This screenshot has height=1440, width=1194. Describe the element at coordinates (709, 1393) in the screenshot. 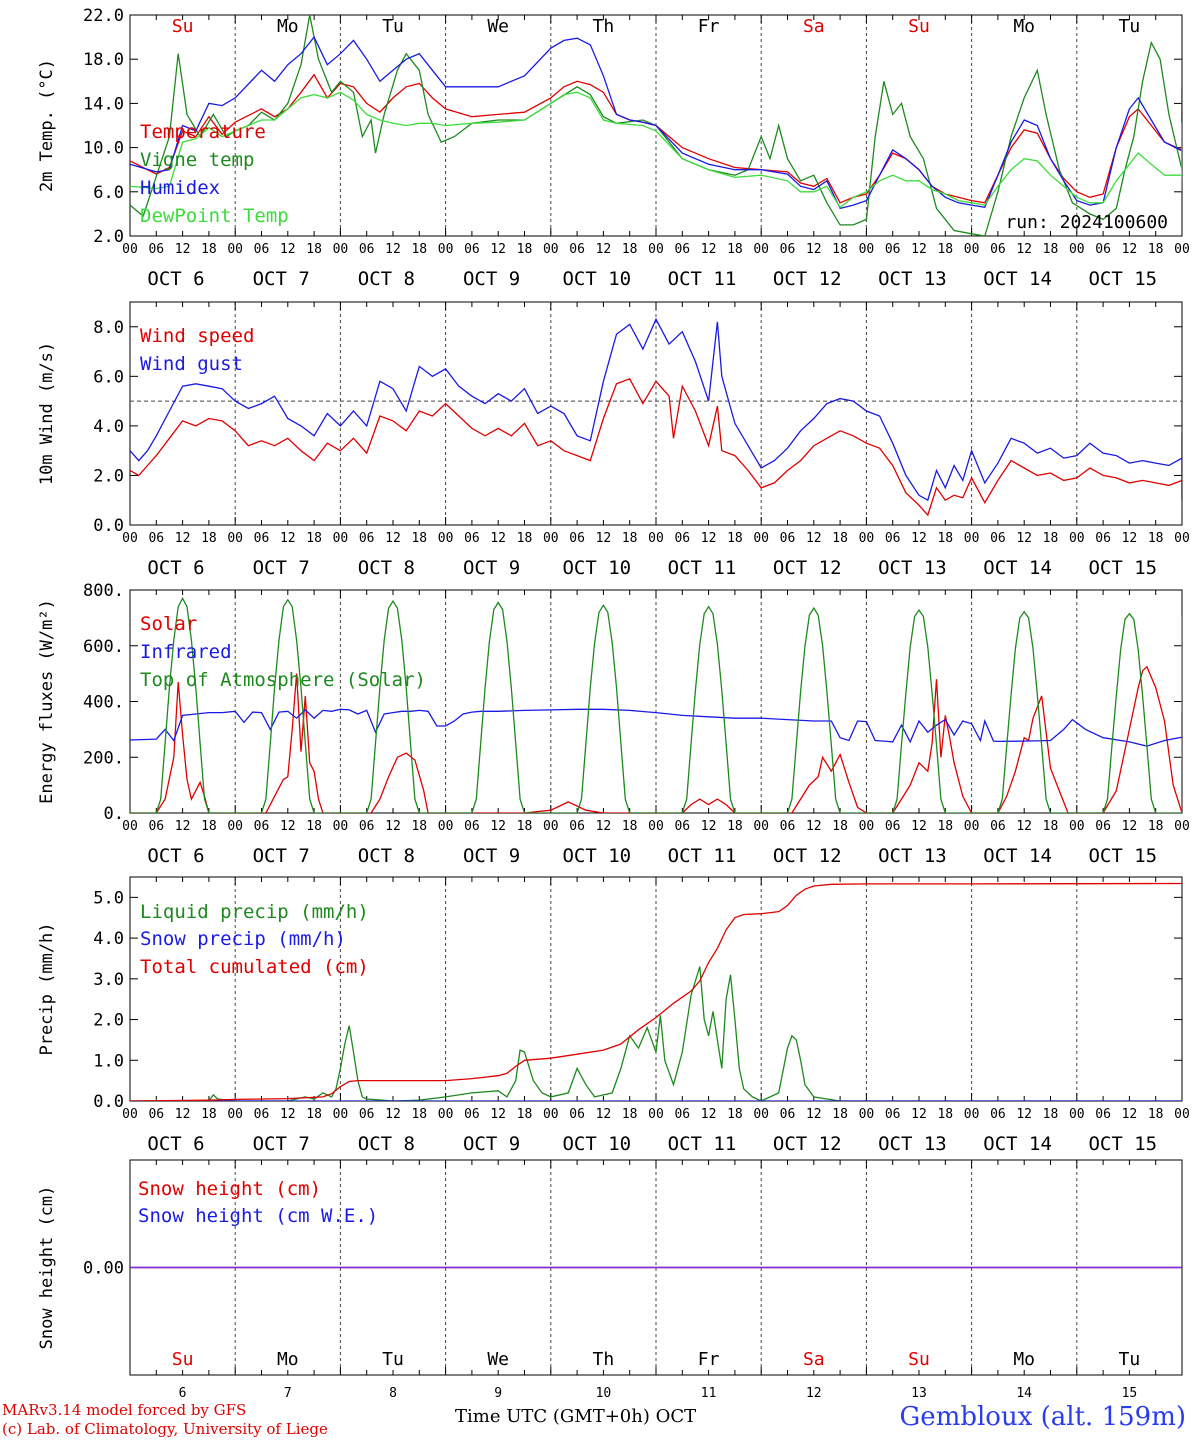

I see `day-number-label: 11` at that location.